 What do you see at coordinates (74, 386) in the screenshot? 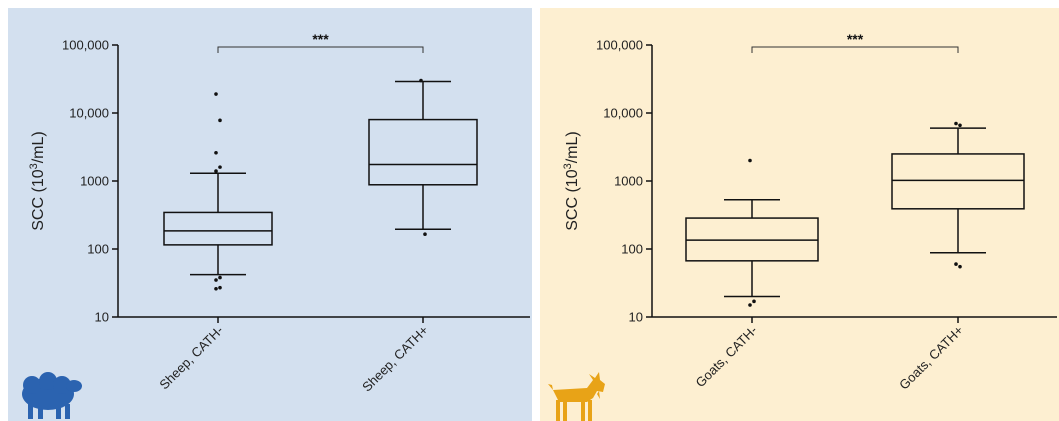
I see `sheep-head` at bounding box center [74, 386].